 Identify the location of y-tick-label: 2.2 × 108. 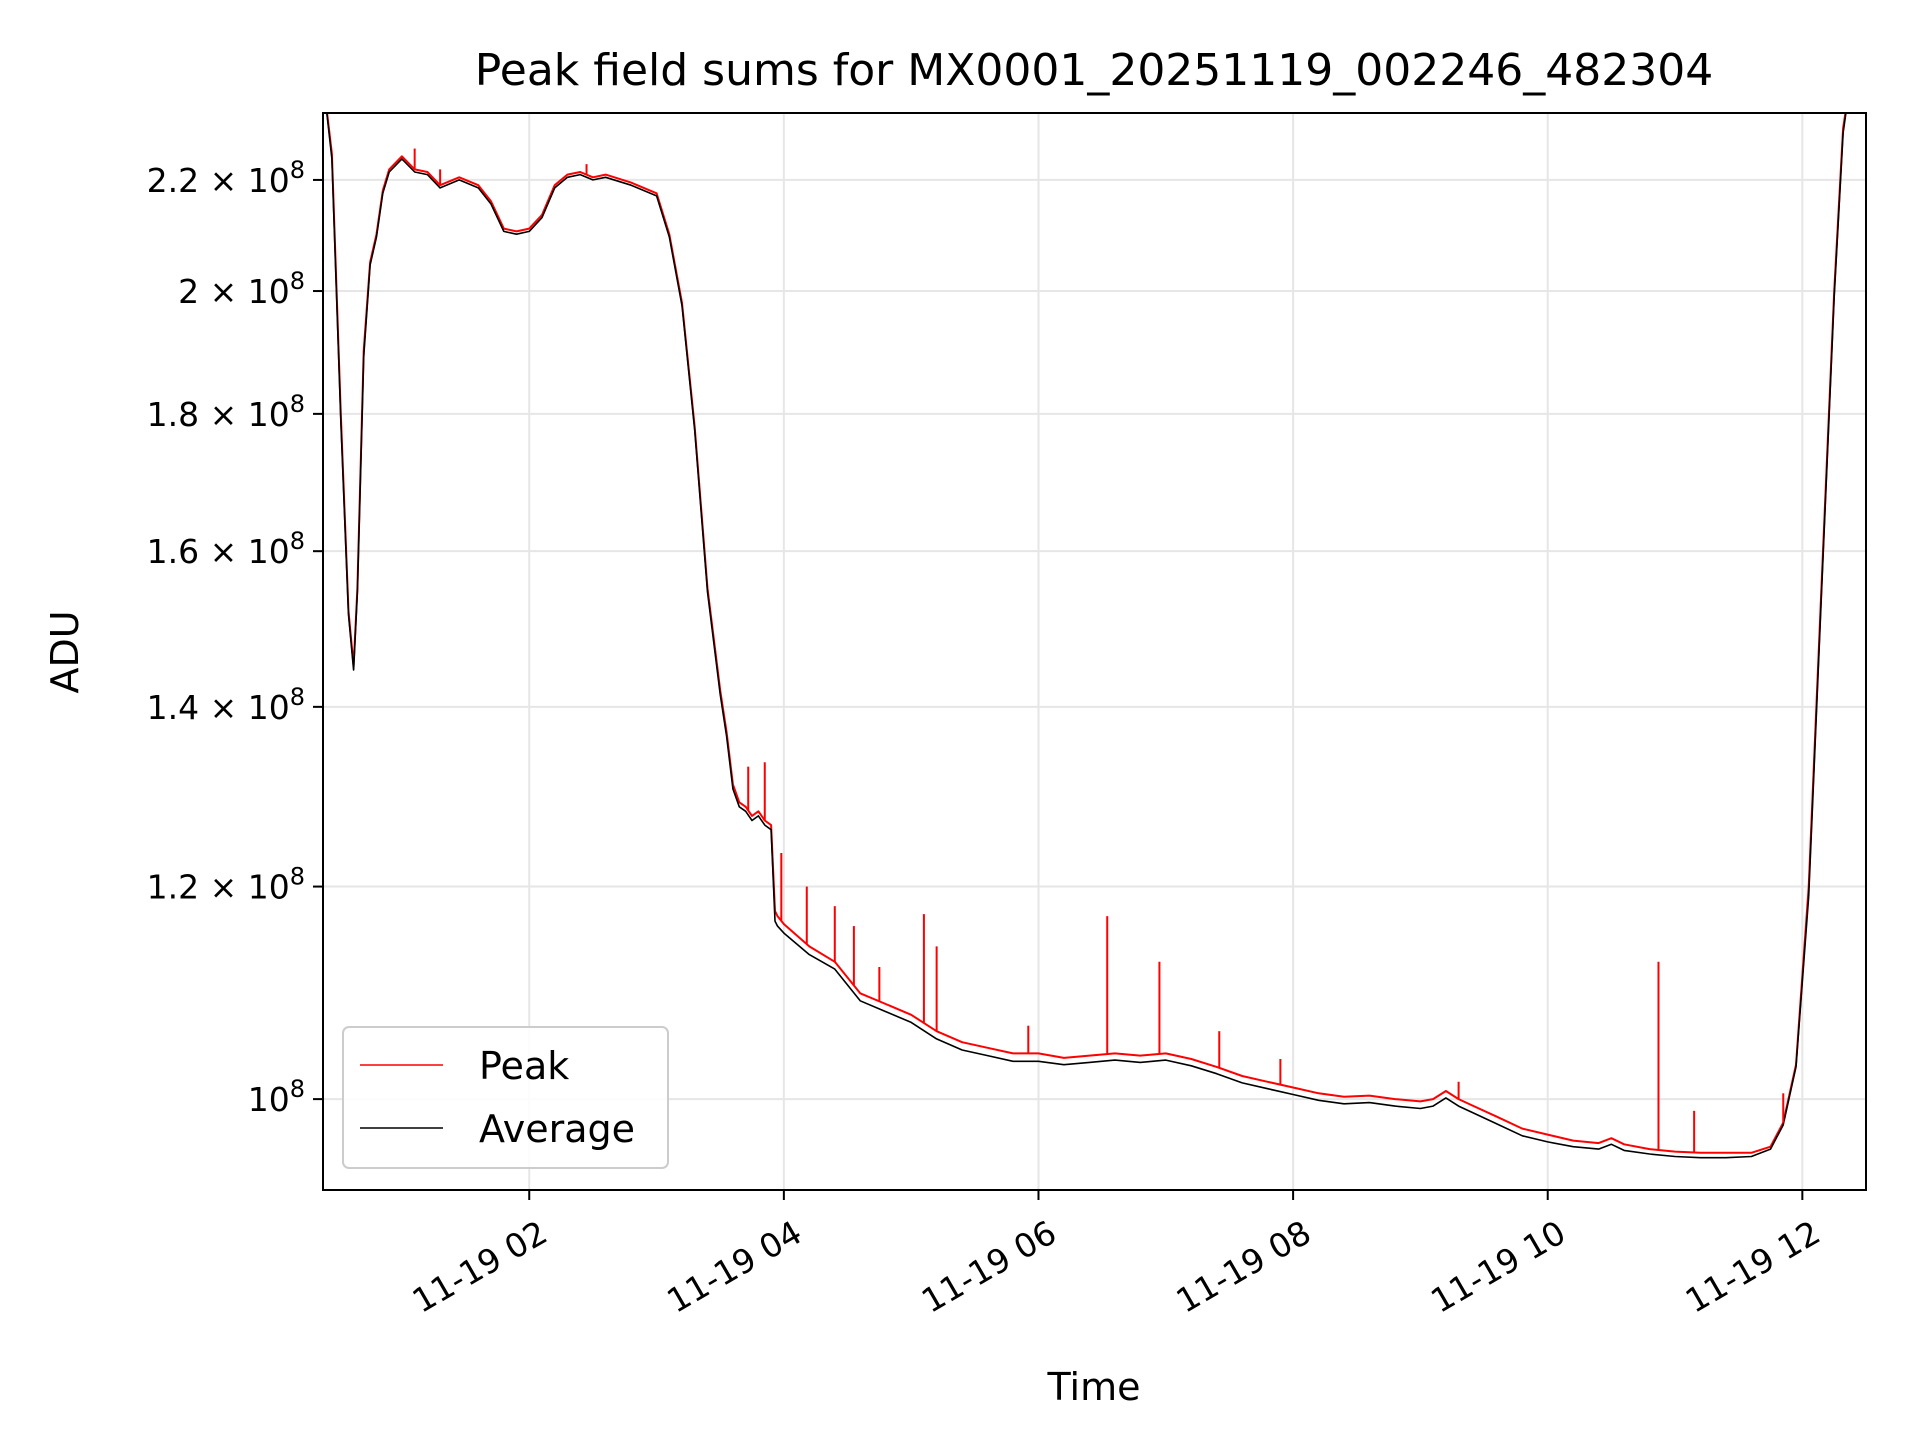
(226, 178).